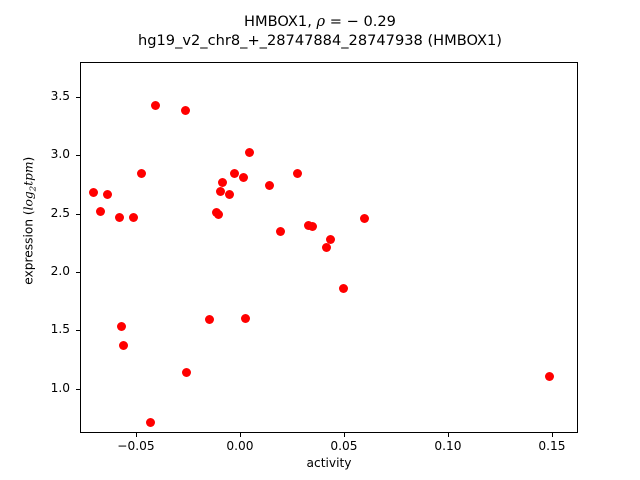 This screenshot has width=640, height=480. I want to click on y-label-sub: 2, so click(33, 188).